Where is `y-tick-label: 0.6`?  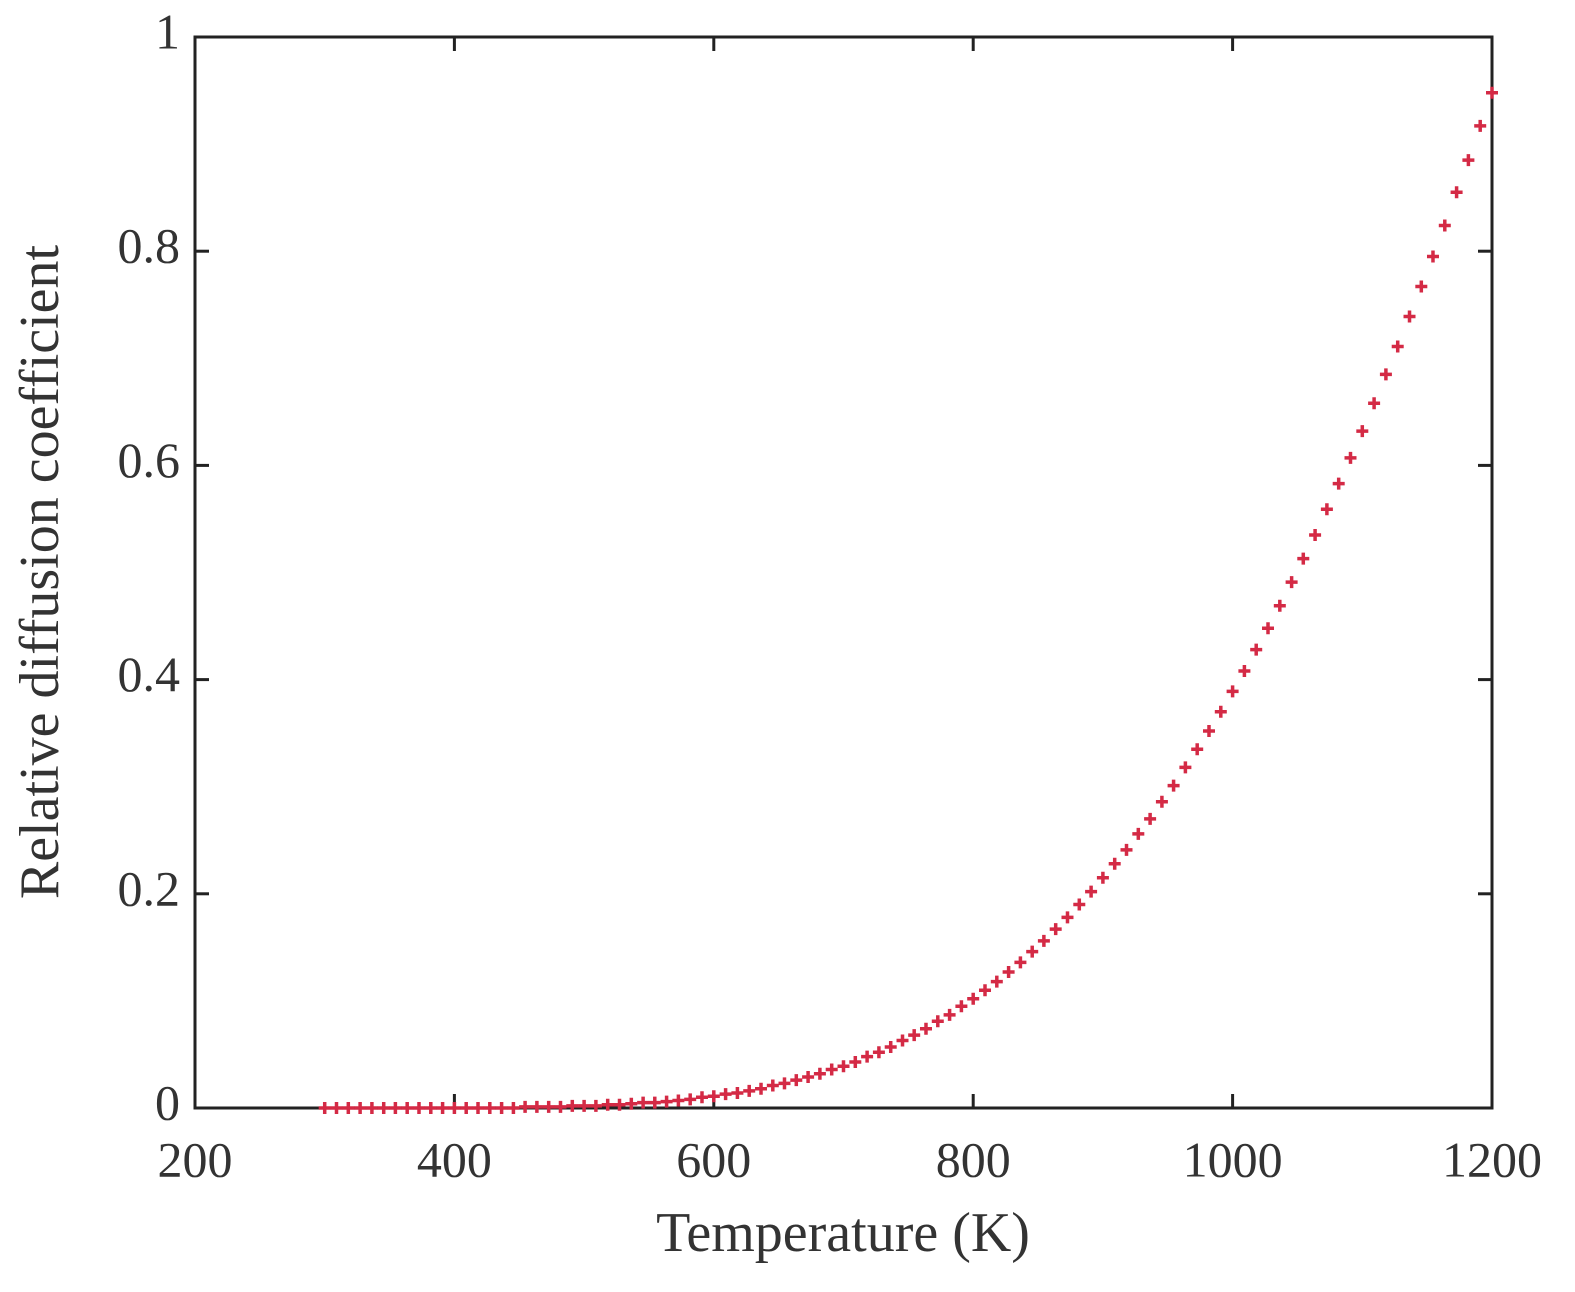 y-tick-label: 0.6 is located at coordinates (149, 460).